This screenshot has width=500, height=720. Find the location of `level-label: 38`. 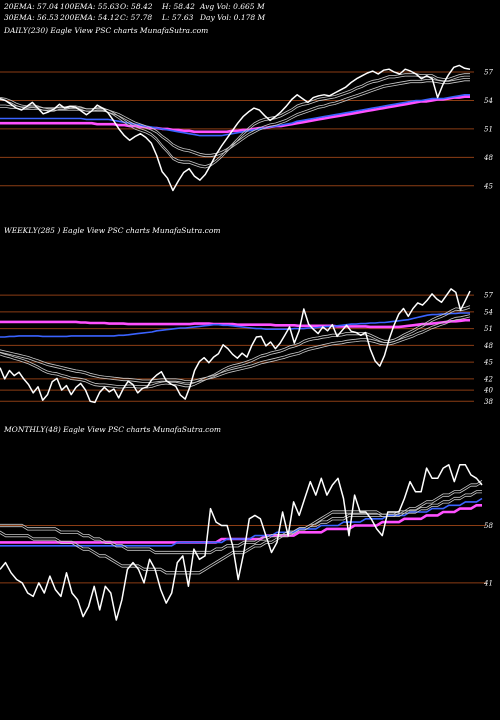

level-label: 38 is located at coordinates (488, 402).